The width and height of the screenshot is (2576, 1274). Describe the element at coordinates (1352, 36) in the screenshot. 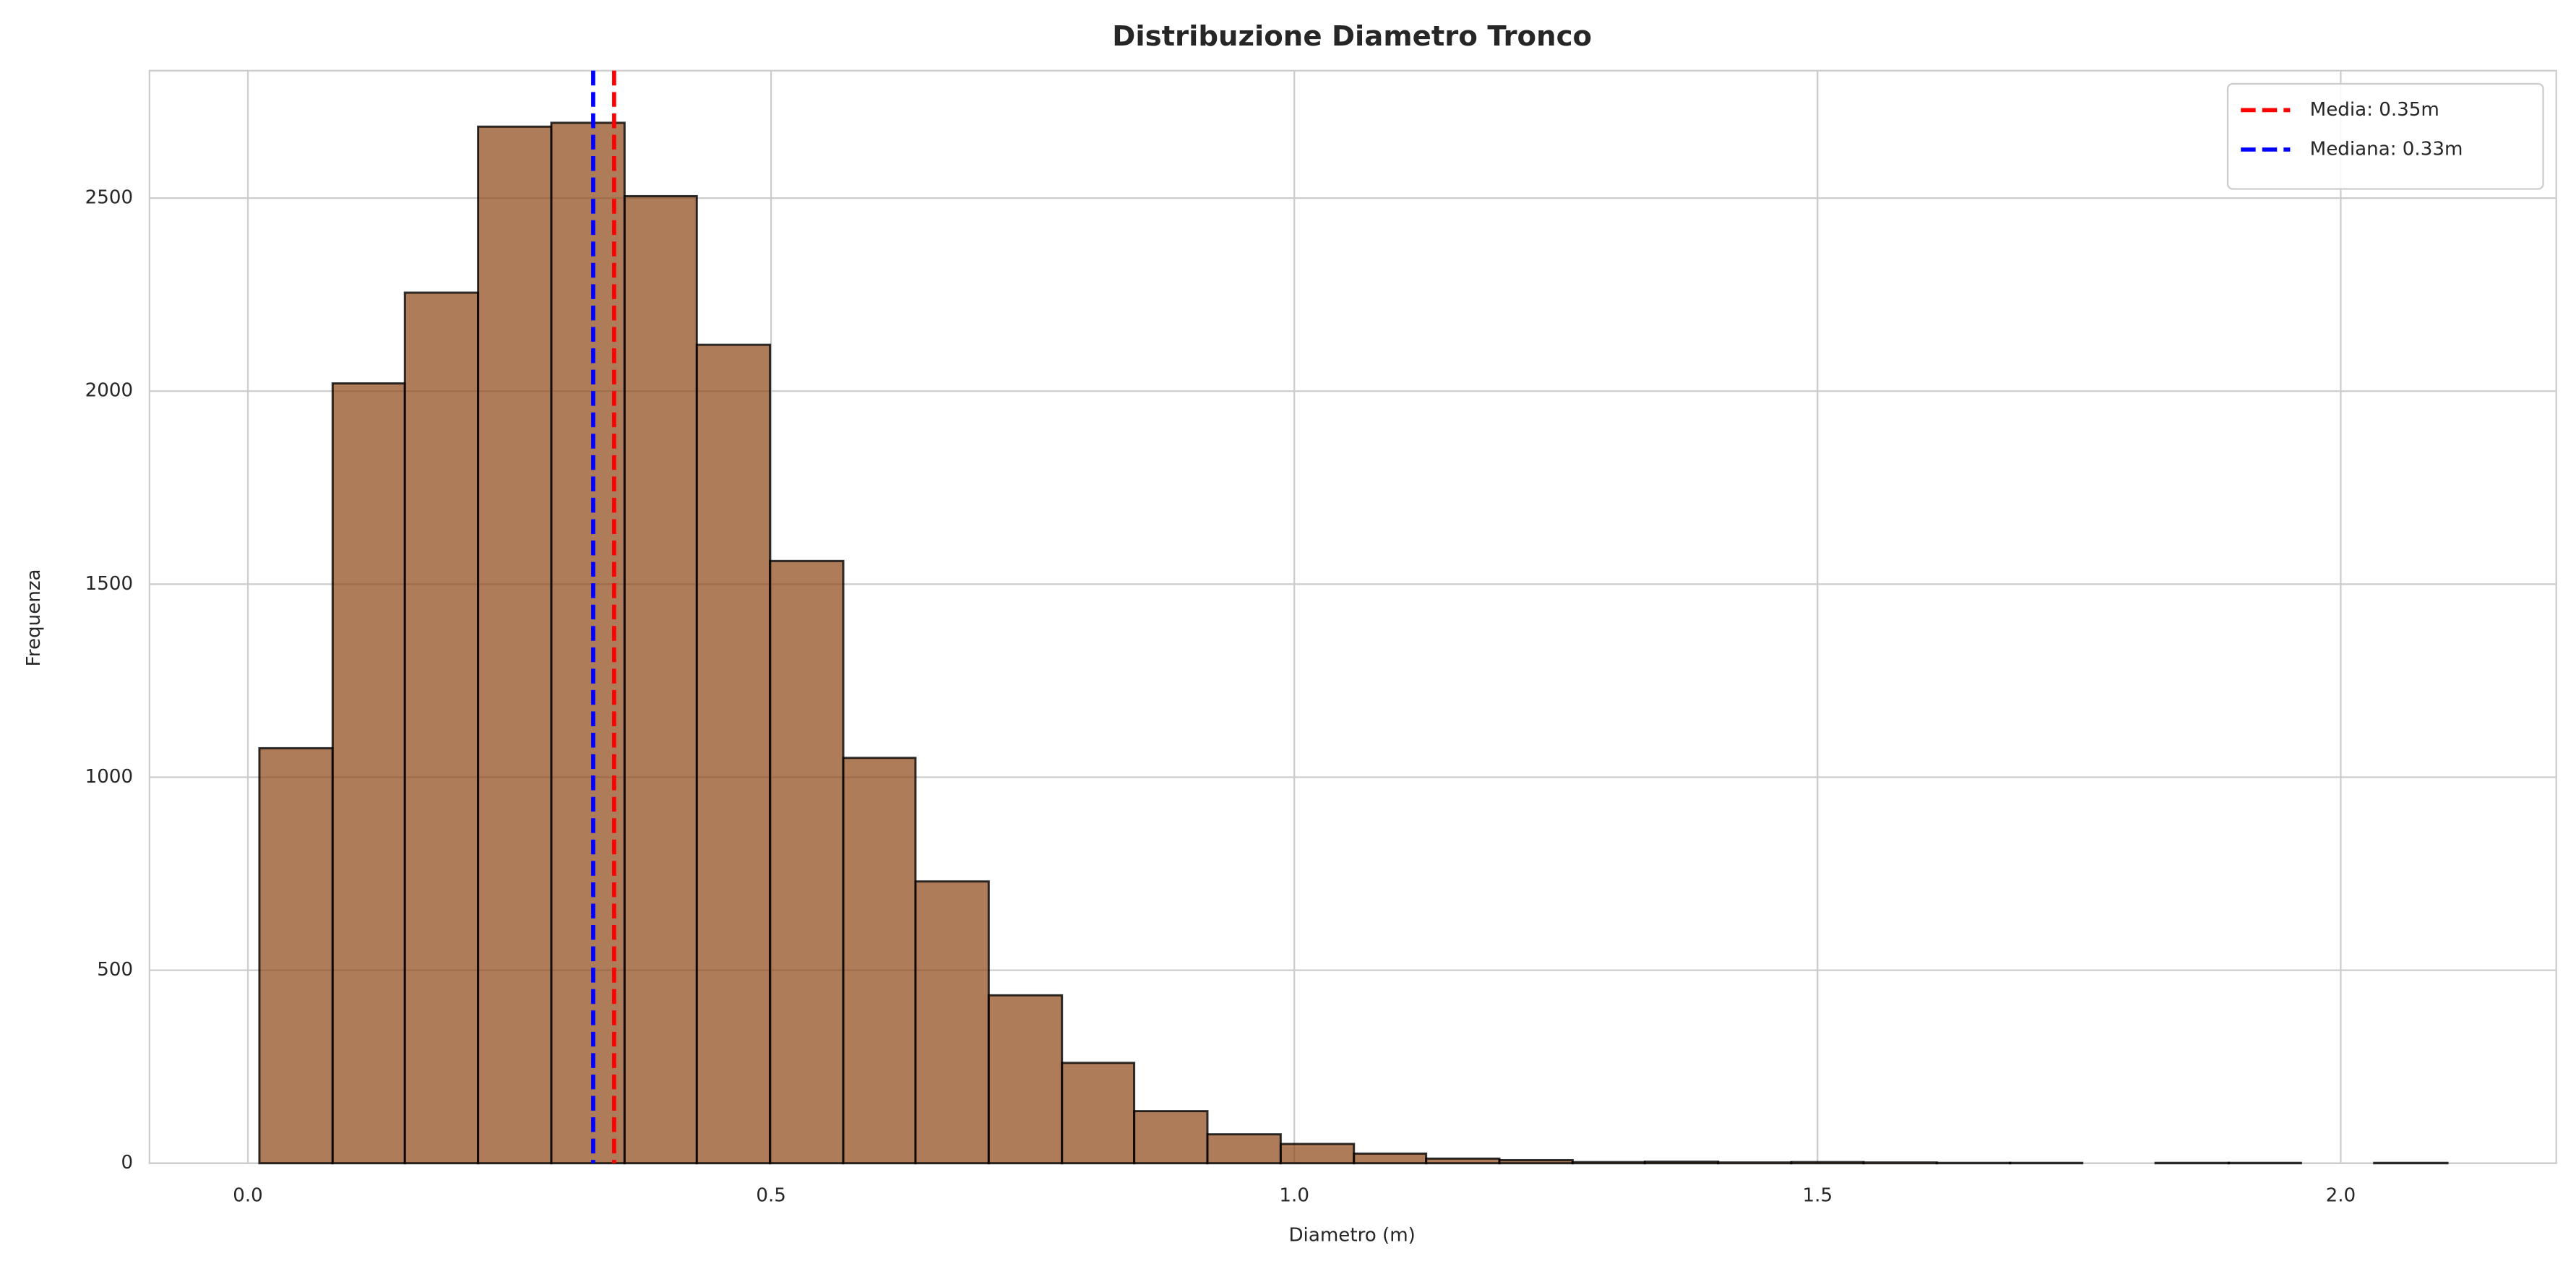

I see `chart-title: Distribuzione Diametro Tronco` at that location.